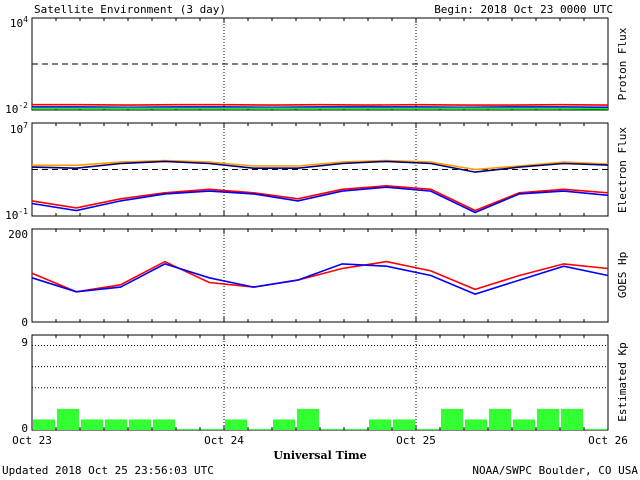  I want to click on hp-ytick-bottom: 0, so click(24, 322).